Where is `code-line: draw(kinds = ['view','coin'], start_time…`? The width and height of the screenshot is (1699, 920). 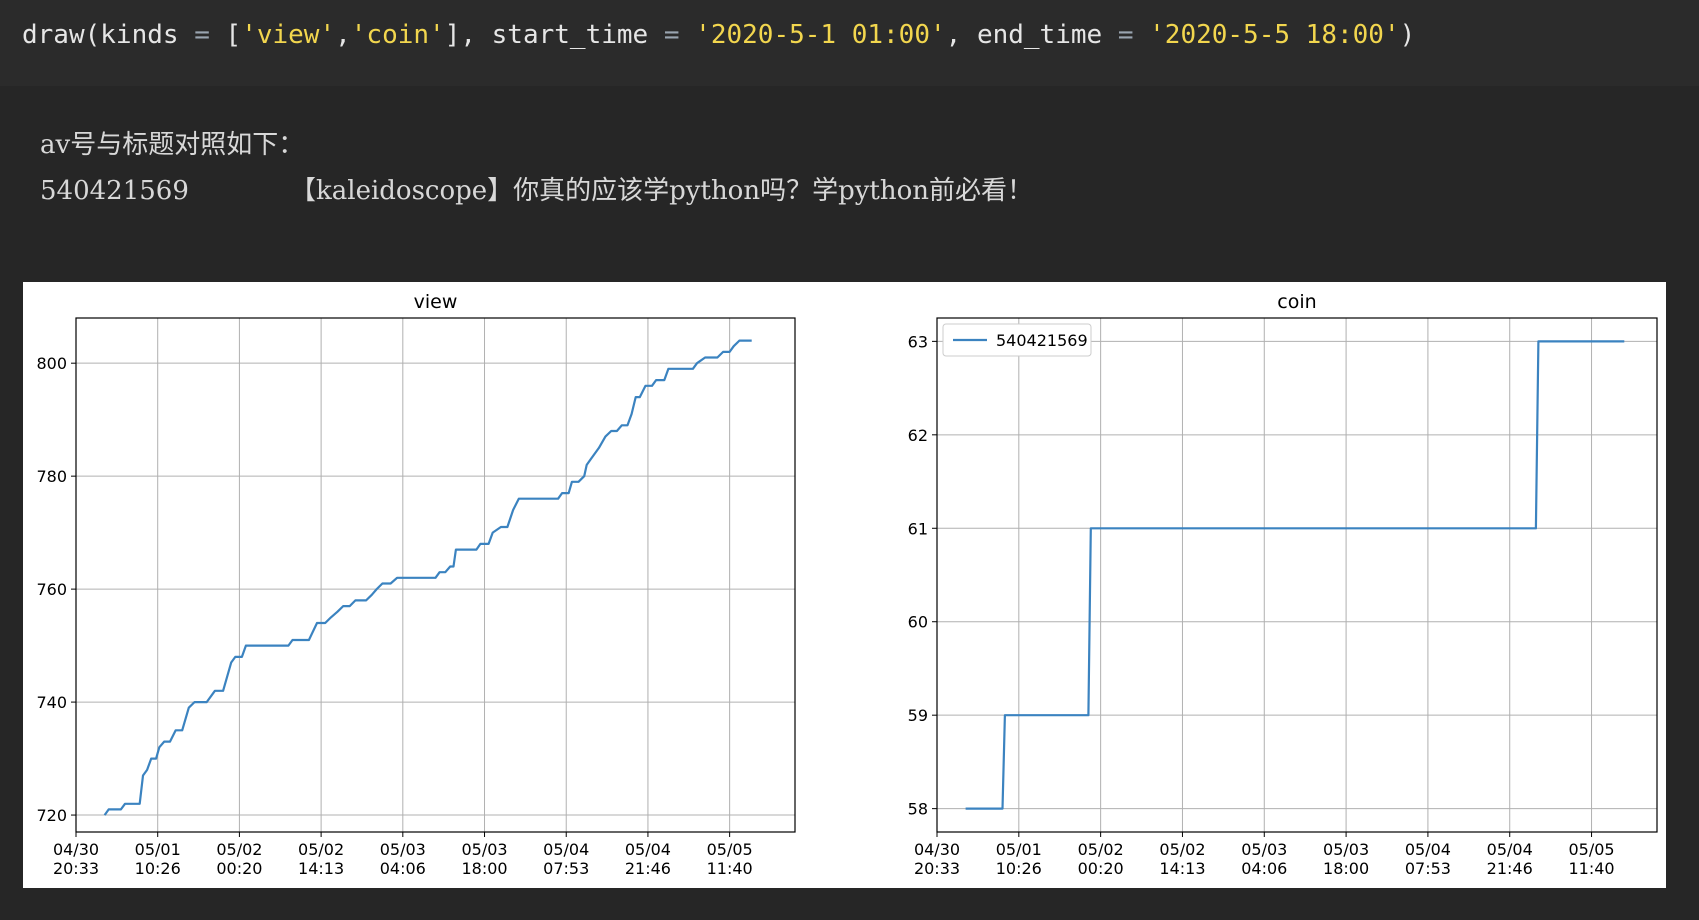
code-line: draw(kinds = ['view','coin'], start_time… is located at coordinates (718, 35).